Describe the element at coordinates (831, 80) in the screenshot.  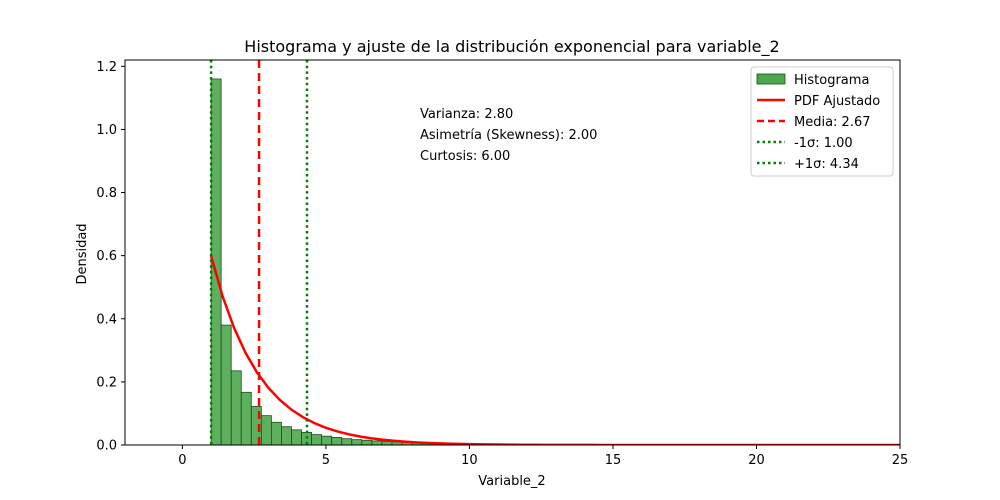
I see `legend-entry-label: Histograma` at that location.